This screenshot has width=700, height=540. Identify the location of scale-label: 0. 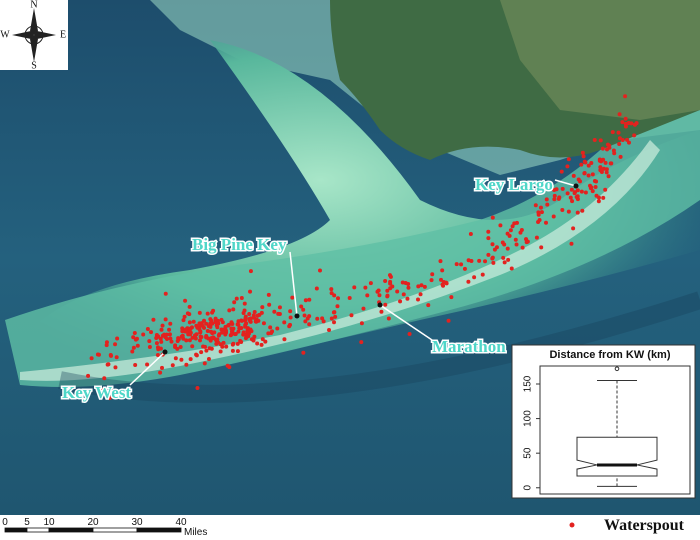
(5, 522).